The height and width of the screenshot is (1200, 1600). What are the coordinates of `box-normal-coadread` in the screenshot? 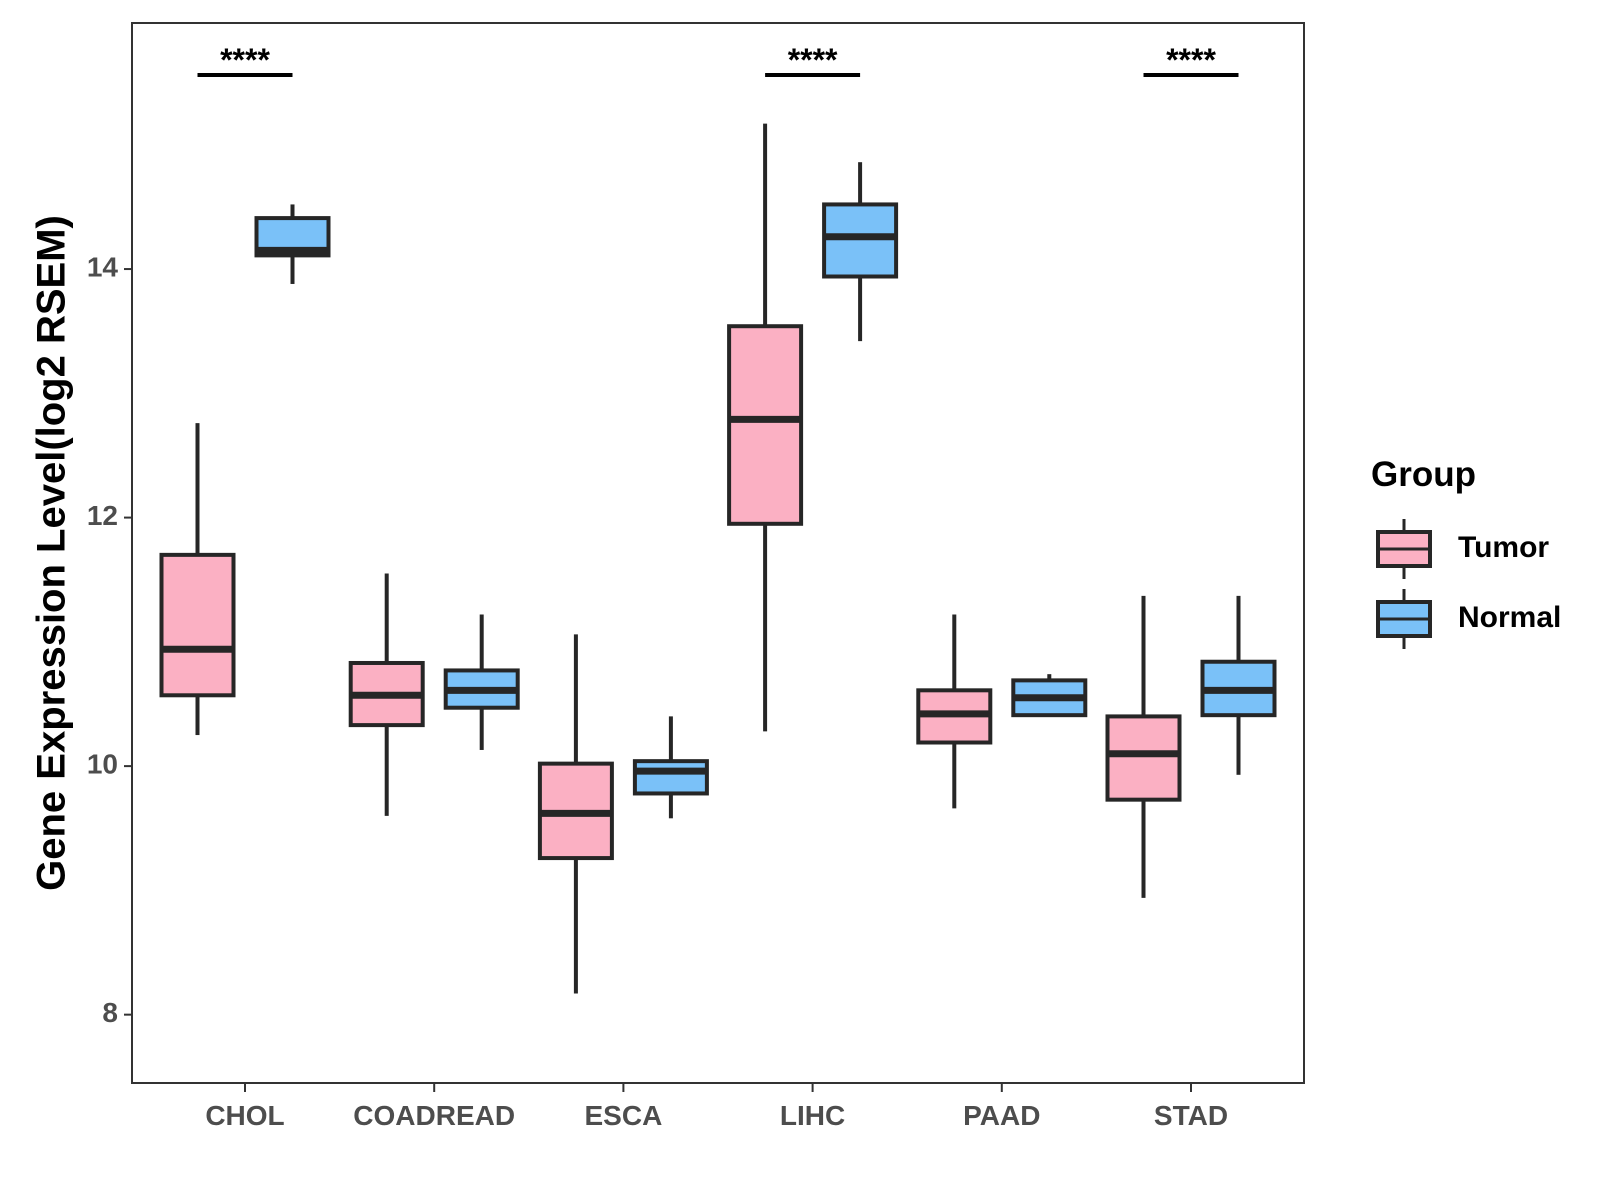 It's located at (481, 682).